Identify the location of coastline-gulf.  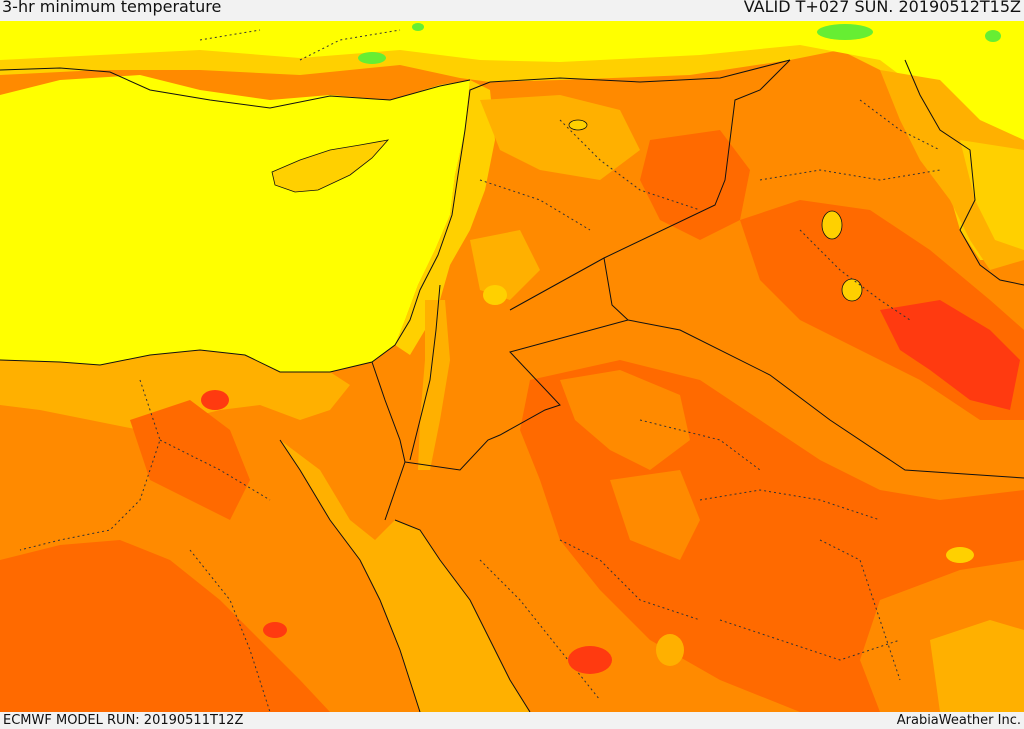
(964, 172).